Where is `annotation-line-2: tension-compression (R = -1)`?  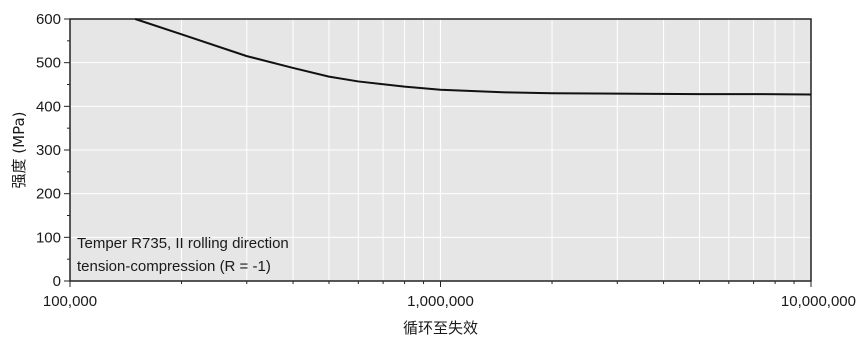 annotation-line-2: tension-compression (R = -1) is located at coordinates (174, 266).